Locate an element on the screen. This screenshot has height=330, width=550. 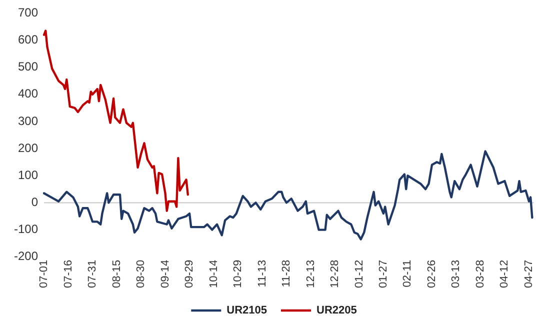
x-tick-label: 04-27 is located at coordinates (528, 274).